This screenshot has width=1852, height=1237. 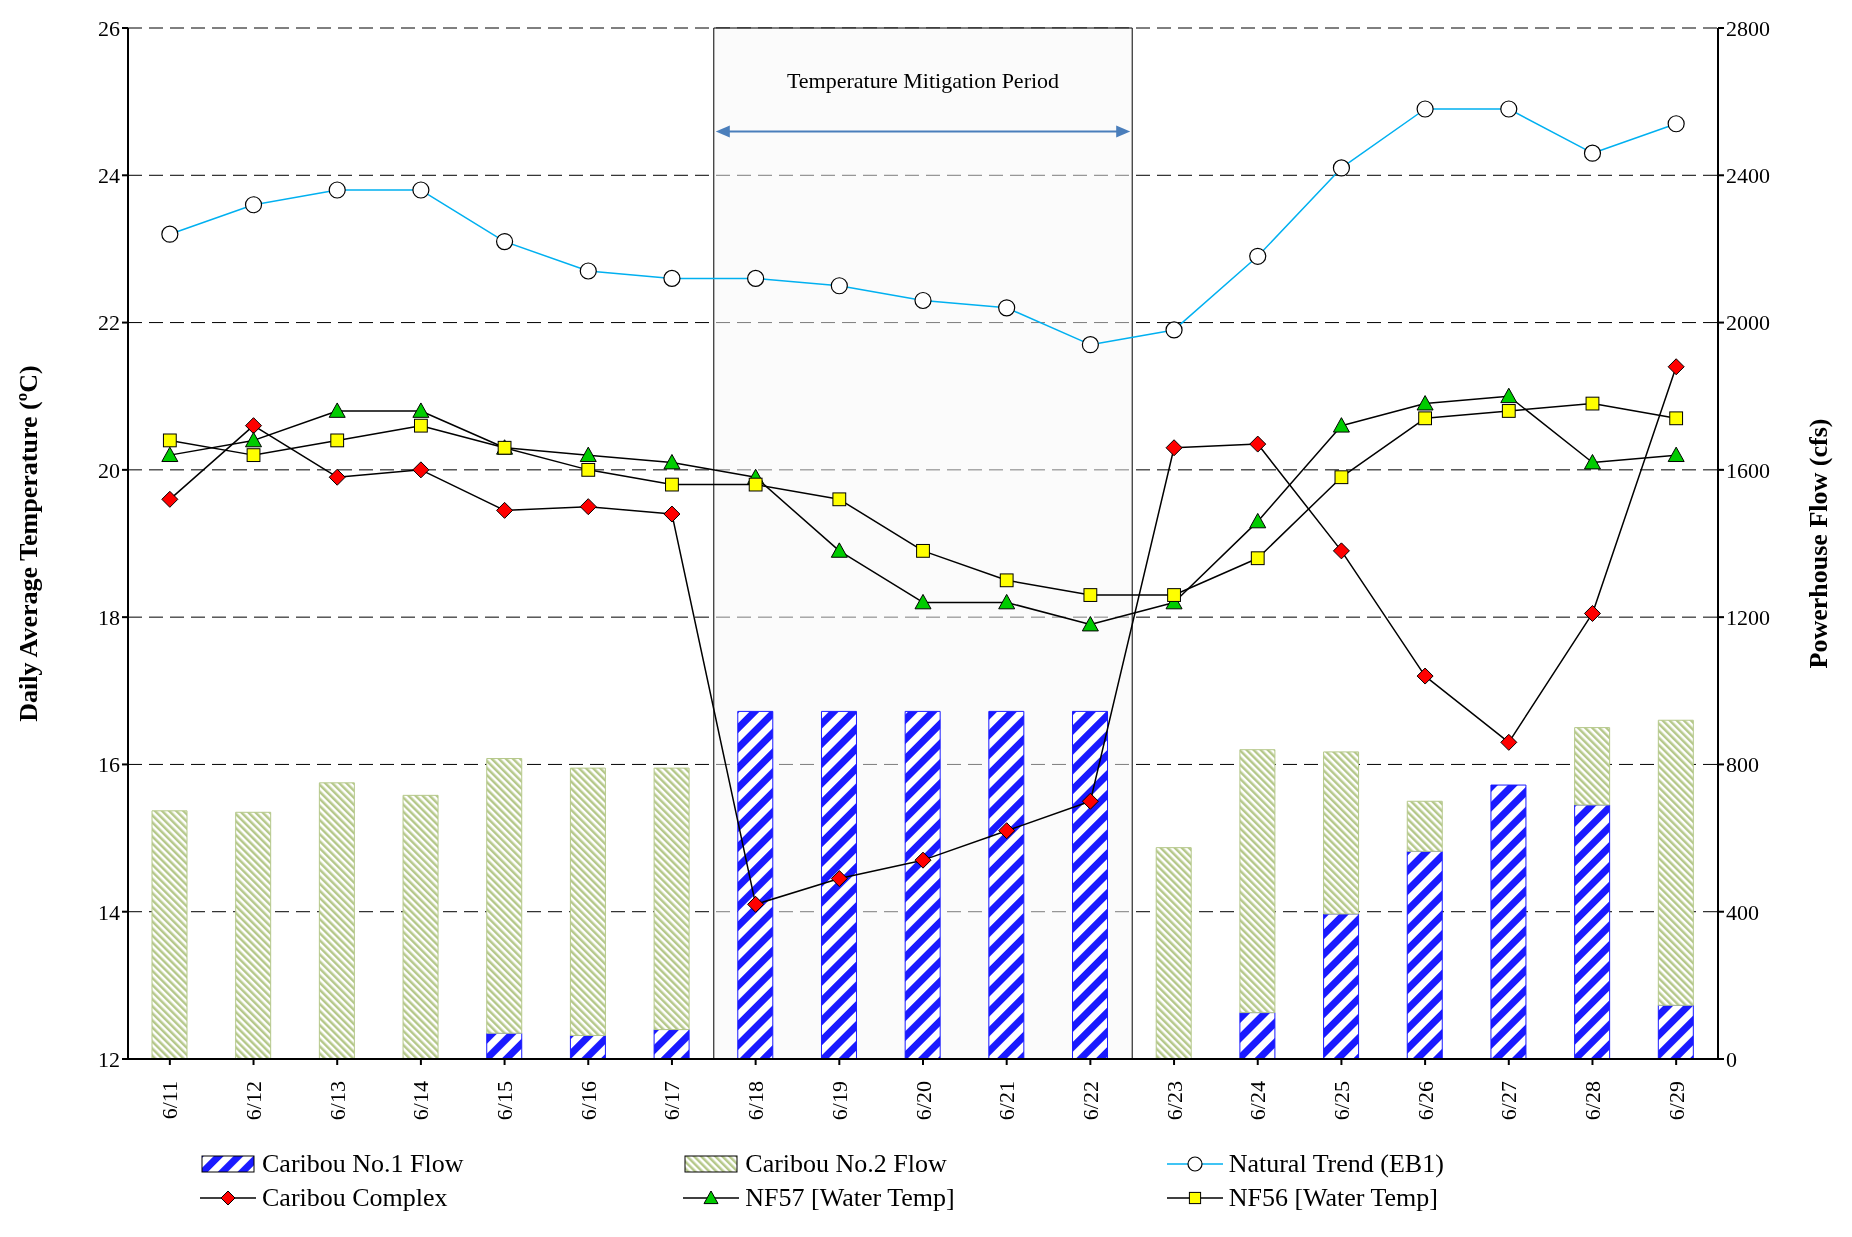 I want to click on x-tick-label: 6/24, so click(x=1258, y=1101).